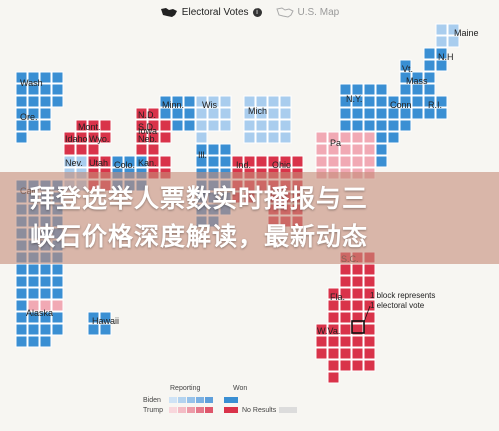 The height and width of the screenshot is (431, 499). I want to click on state-label: N.Y., so click(354, 99).